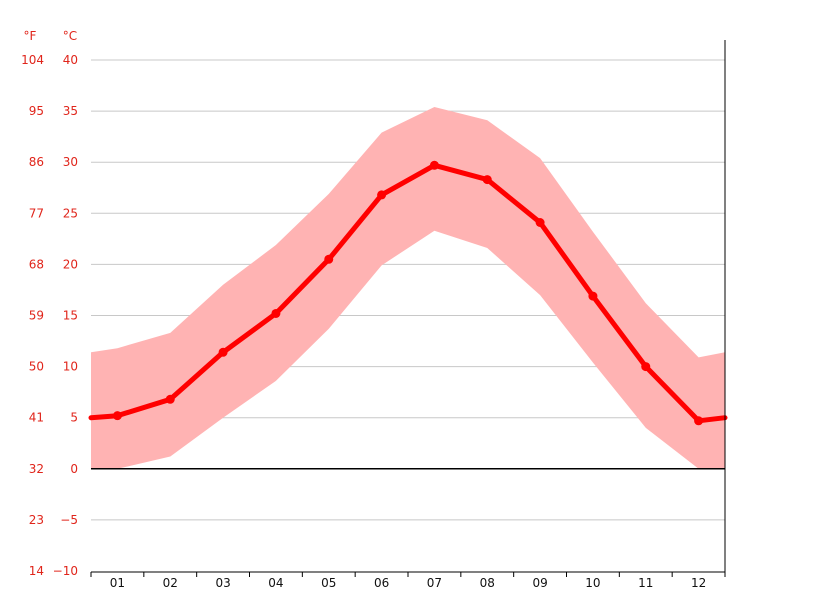 Image resolution: width=815 pixels, height=615 pixels. Describe the element at coordinates (170, 583) in the screenshot. I see `x-tick-label: 02` at that location.